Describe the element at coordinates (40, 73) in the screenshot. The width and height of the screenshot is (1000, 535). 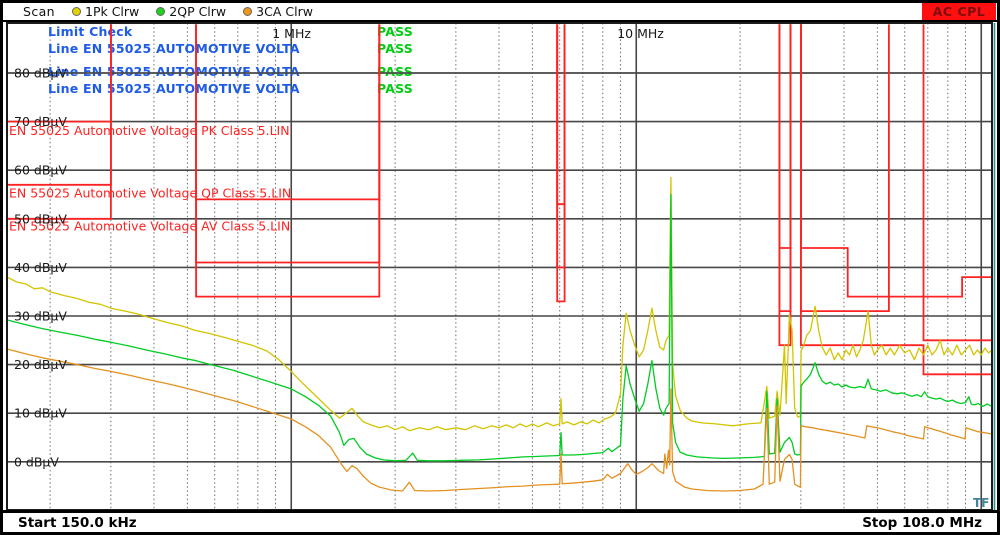
I see `level-tick-label: 80 dBµV` at that location.